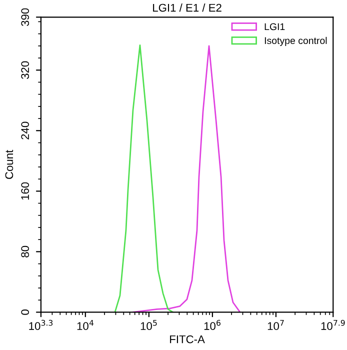 The image size is (347, 350). Describe the element at coordinates (276, 325) in the screenshot. I see `x-tick-label: 10$^{7}$` at that location.